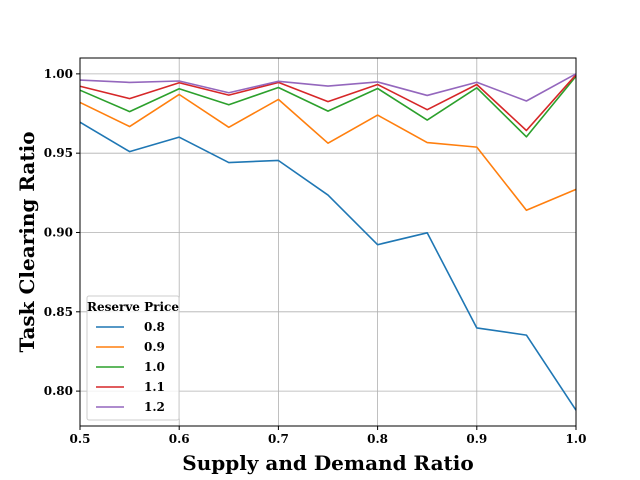 The height and width of the screenshot is (480, 640). I want to click on x-axis-ticks: 0.5 0.6 0.7 0.8 0.9 1.0, so click(328, 436).